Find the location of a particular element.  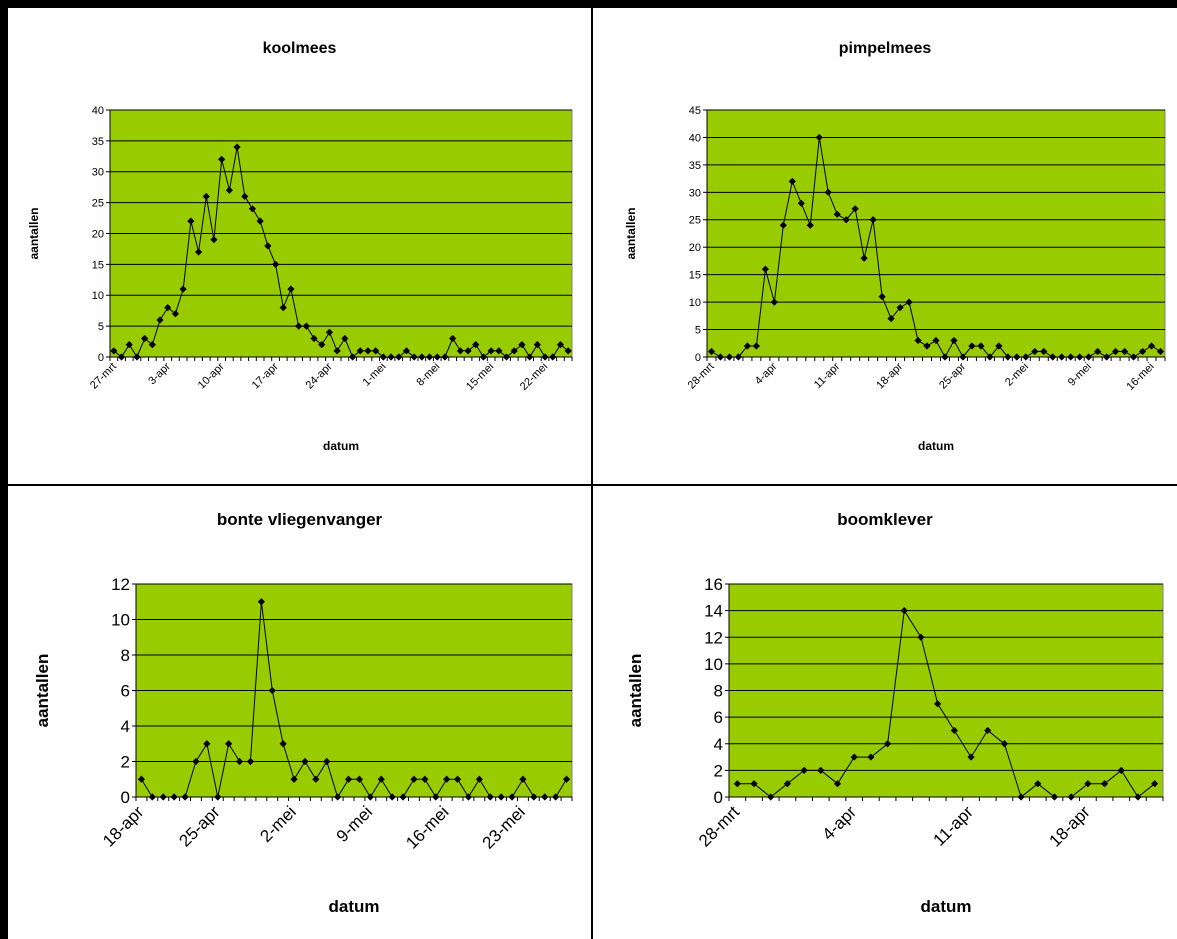

horizontal-divider is located at coordinates (592, 485).